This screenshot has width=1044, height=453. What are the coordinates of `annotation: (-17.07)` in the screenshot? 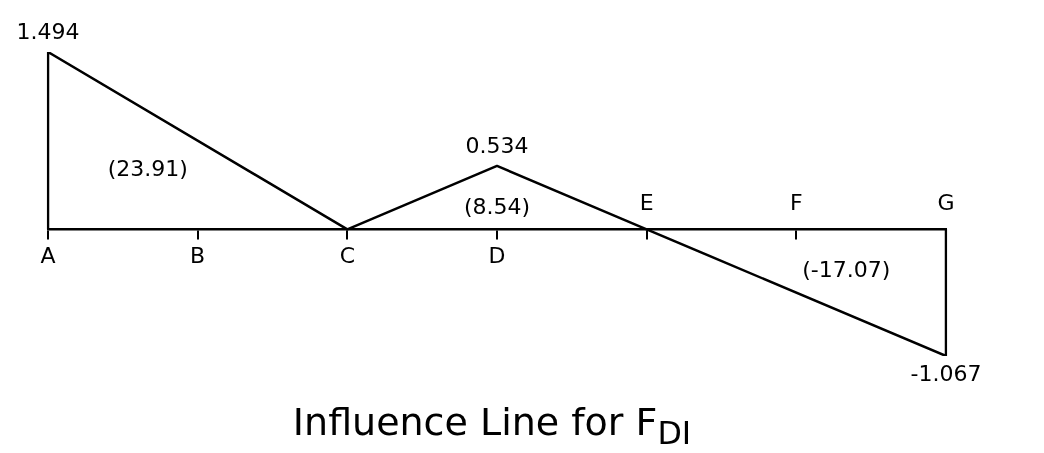 It's located at (846, 270).